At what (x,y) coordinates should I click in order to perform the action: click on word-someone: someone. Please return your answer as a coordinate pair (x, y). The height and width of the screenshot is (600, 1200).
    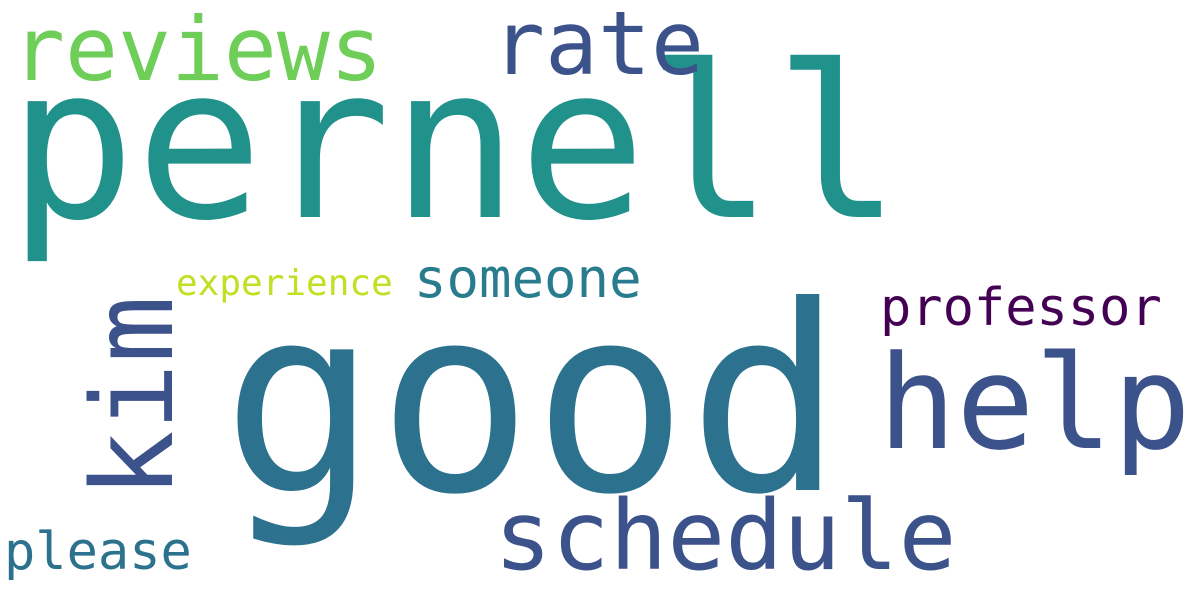
    Looking at the image, I should click on (528, 278).